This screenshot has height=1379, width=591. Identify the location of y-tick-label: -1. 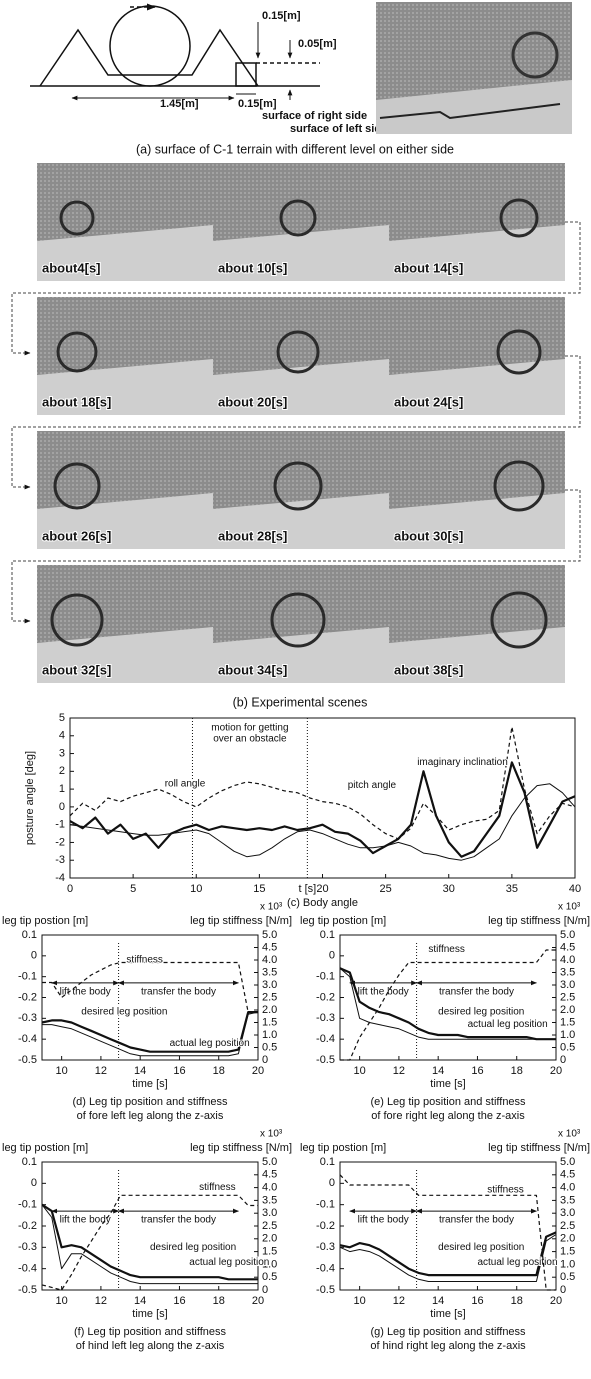
(60, 825).